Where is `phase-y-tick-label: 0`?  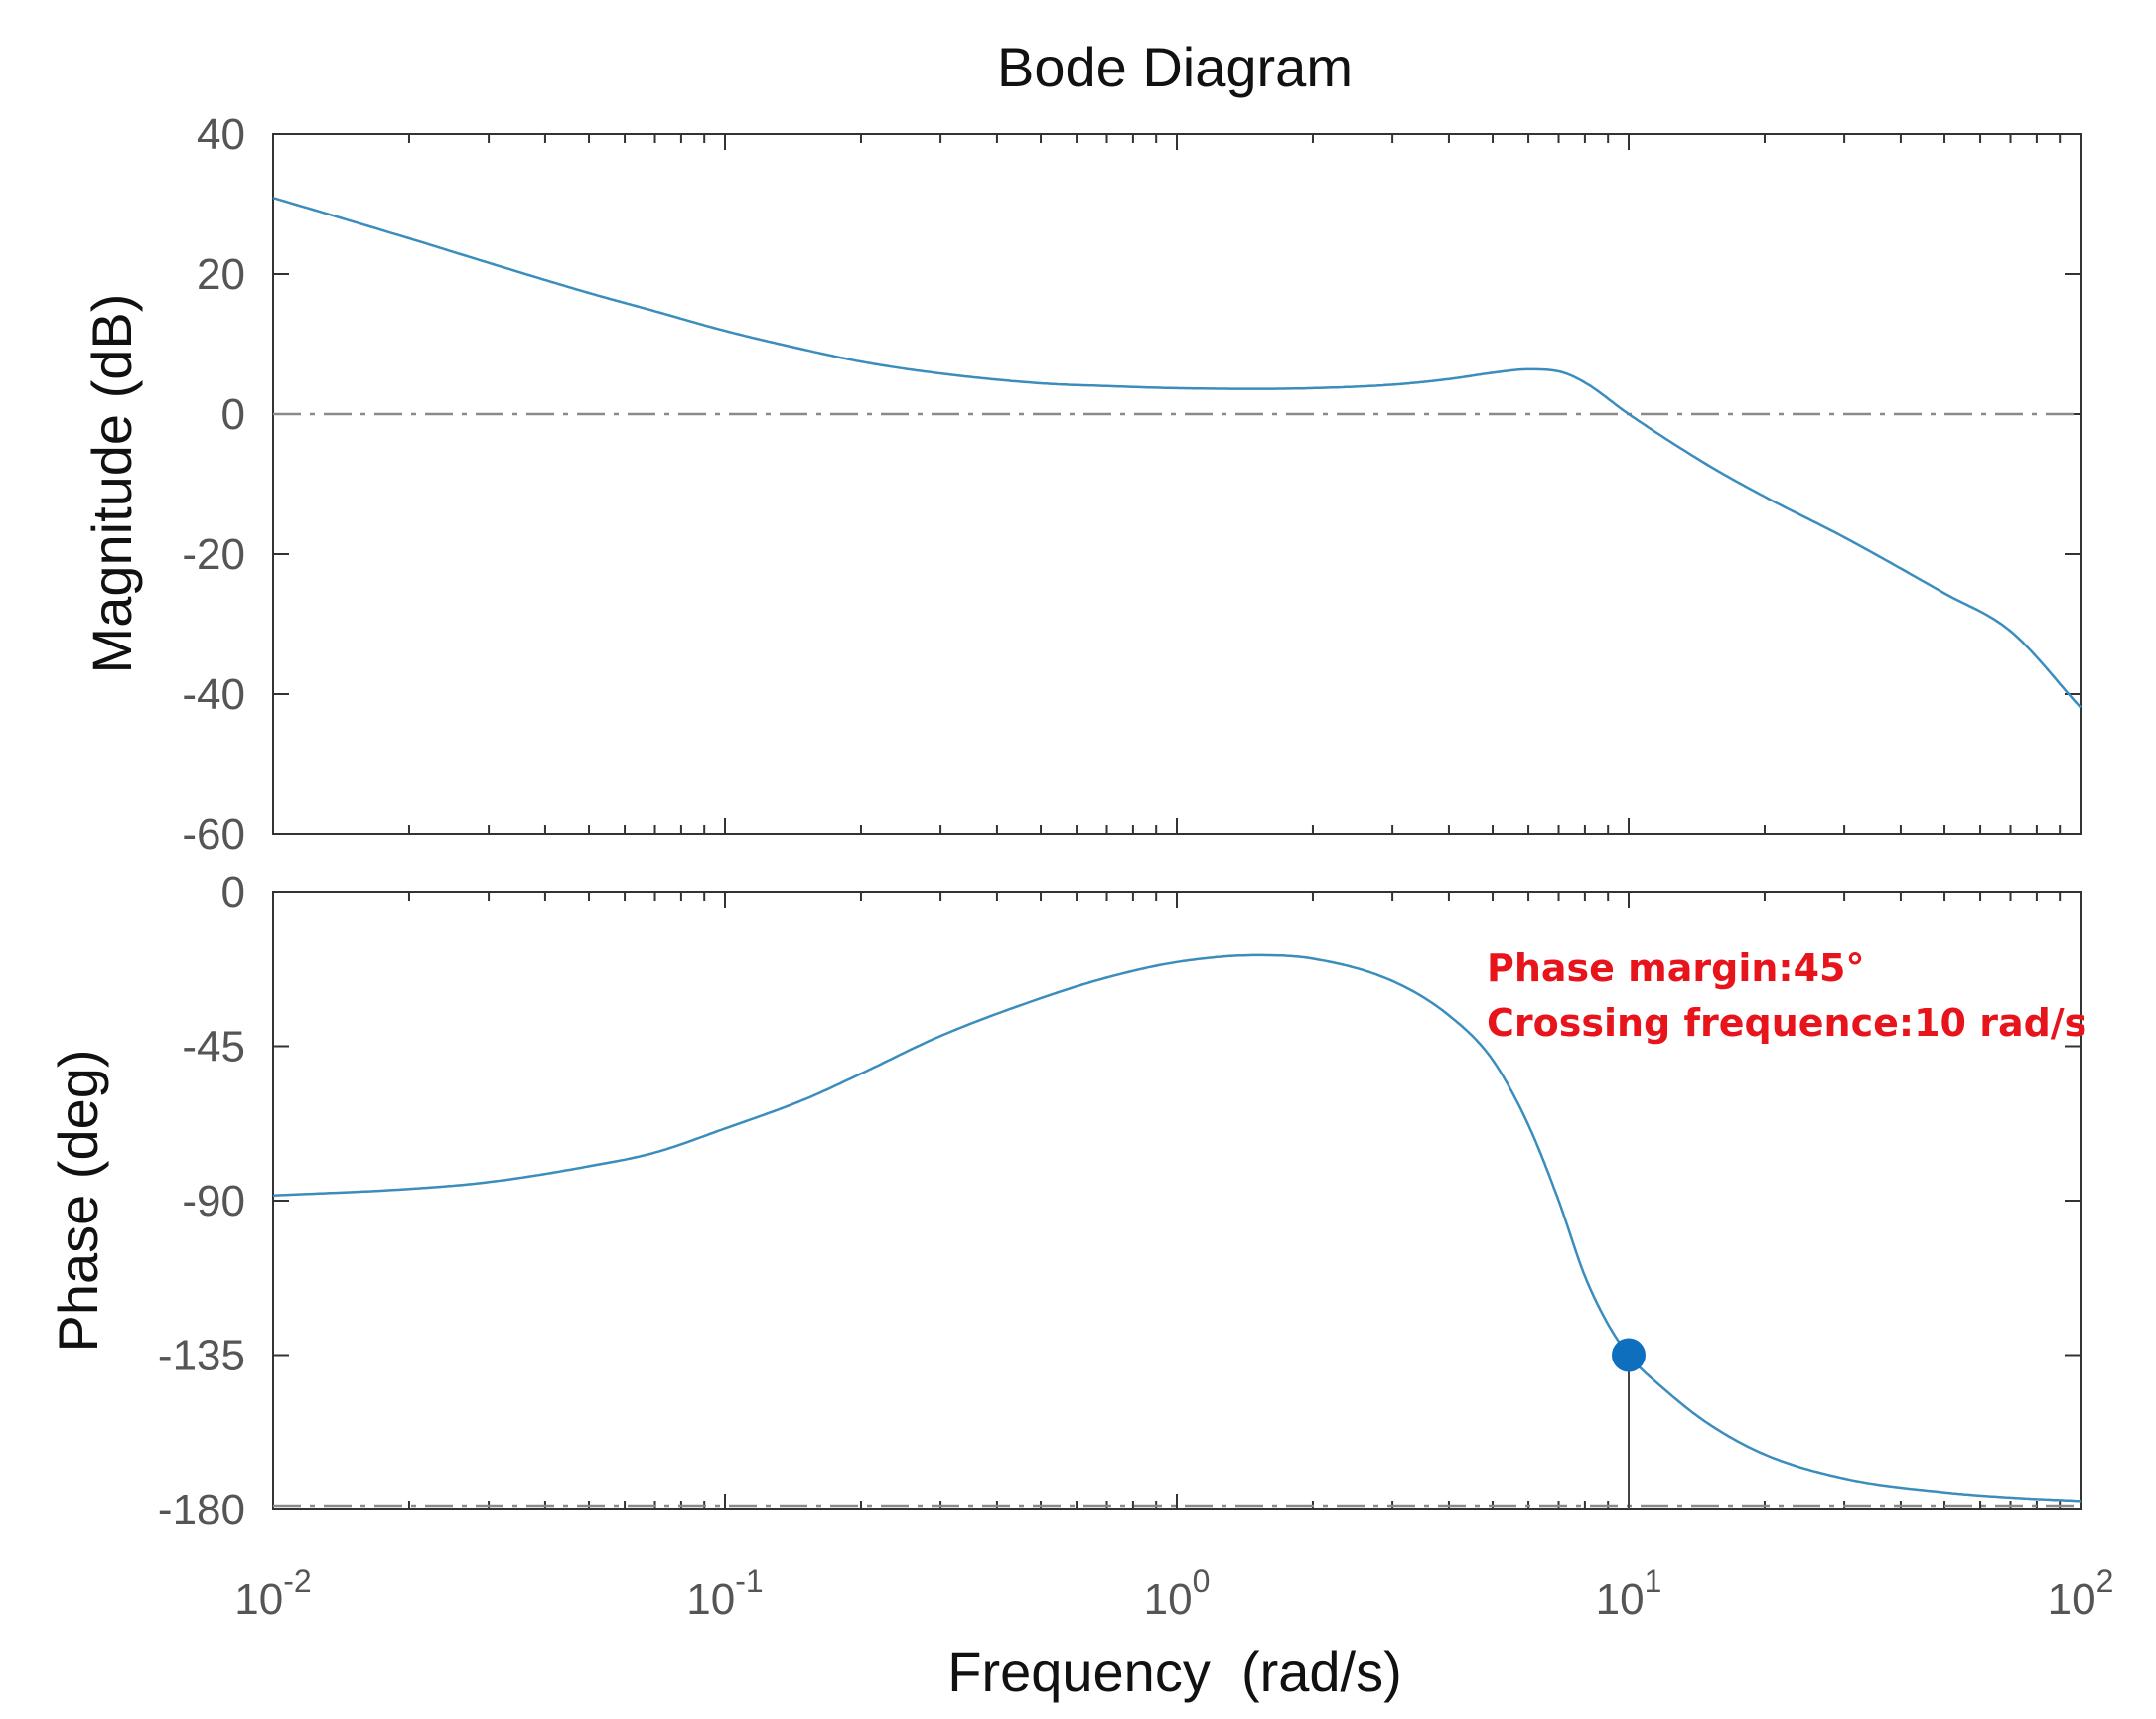
phase-y-tick-label: 0 is located at coordinates (233, 892).